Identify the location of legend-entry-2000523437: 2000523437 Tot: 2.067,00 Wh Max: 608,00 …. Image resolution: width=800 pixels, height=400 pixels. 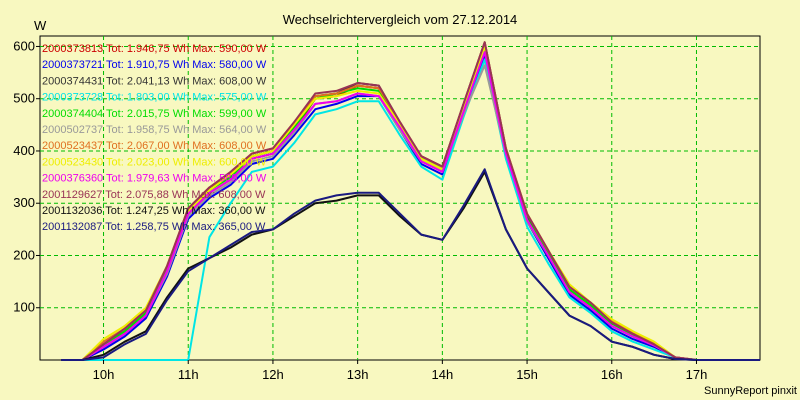
(154, 146).